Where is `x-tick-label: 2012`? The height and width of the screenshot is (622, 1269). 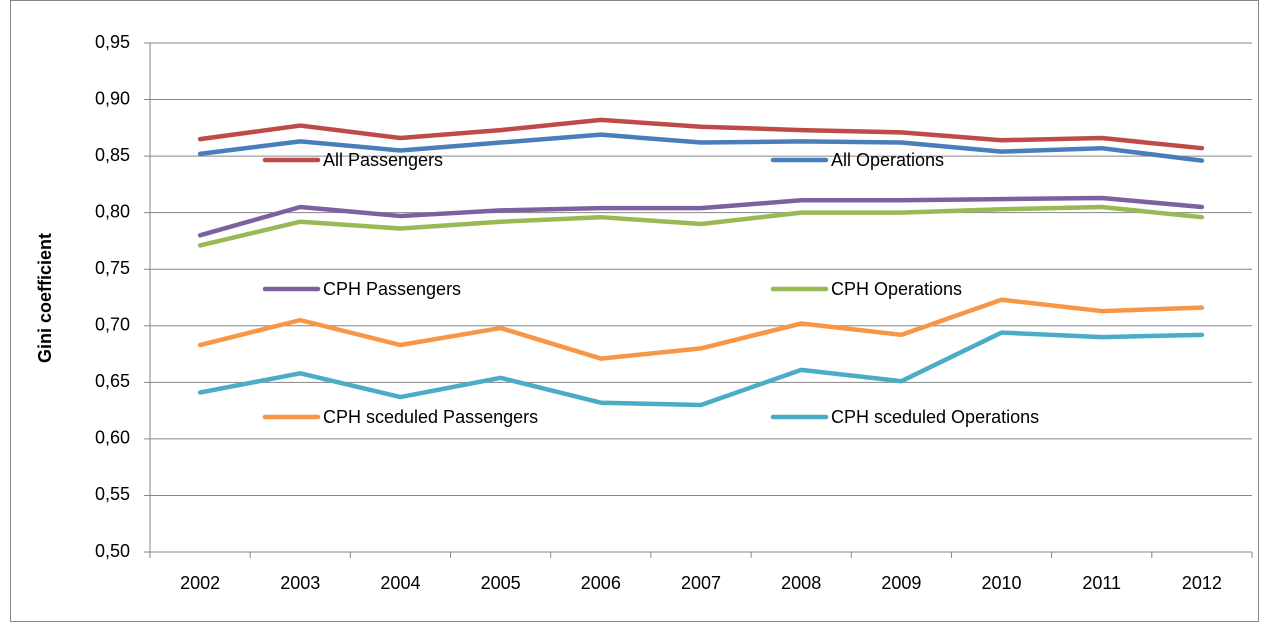
x-tick-label: 2012 is located at coordinates (1202, 583).